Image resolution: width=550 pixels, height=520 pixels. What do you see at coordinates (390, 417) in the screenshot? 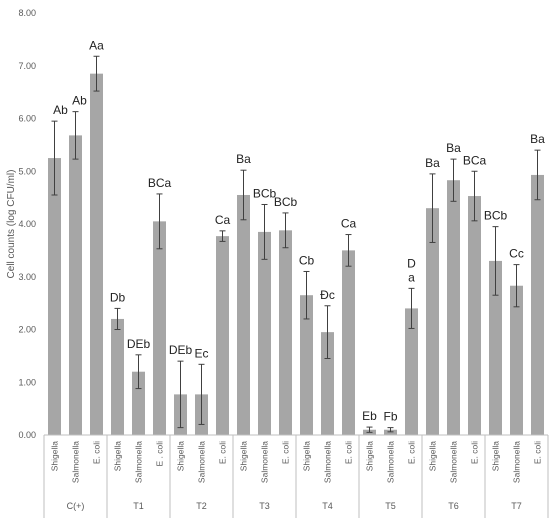
I see `data-label: Fb` at bounding box center [390, 417].